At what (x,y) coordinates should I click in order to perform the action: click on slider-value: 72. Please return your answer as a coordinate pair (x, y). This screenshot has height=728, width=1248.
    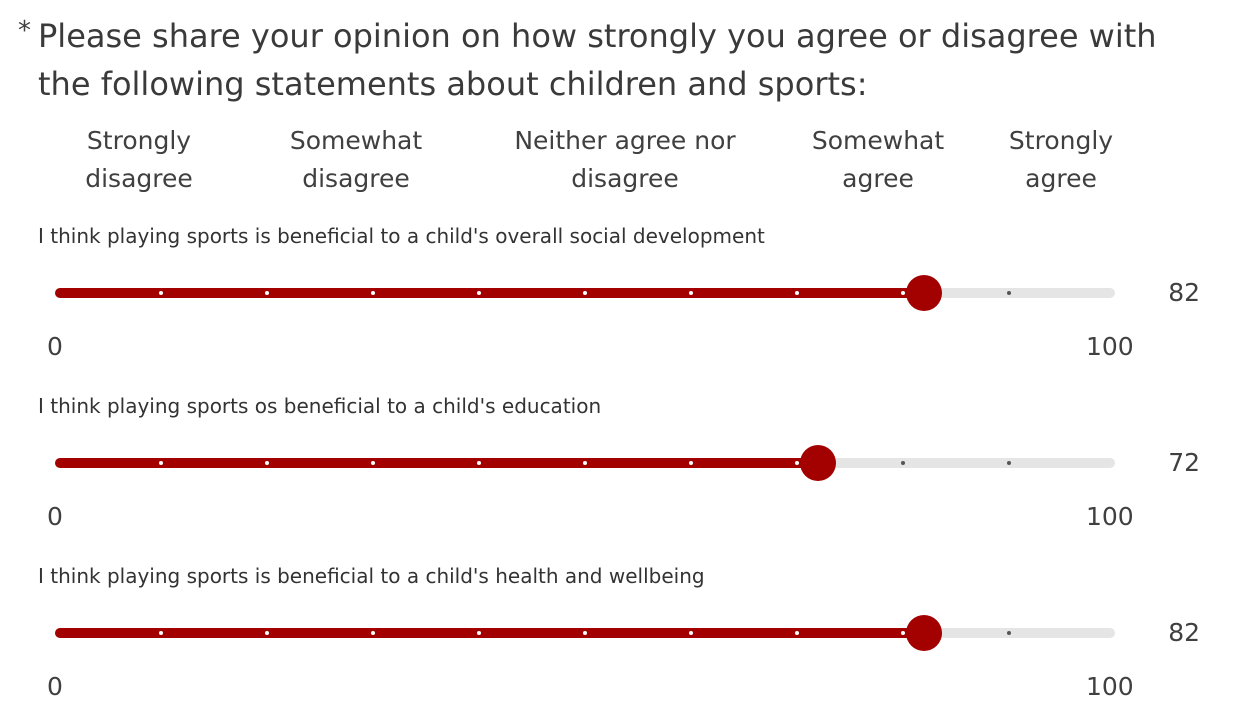
    Looking at the image, I should click on (1184, 462).